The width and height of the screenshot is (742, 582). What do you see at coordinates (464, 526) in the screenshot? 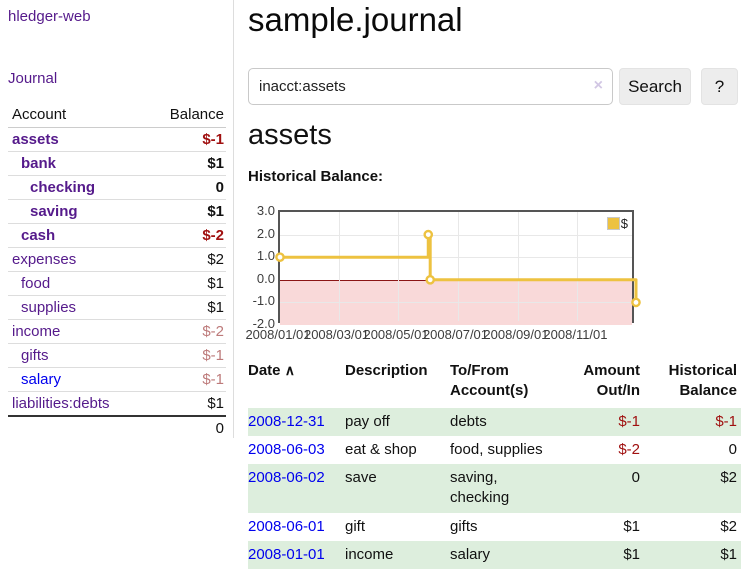
I see `transaction-accounts: gifts` at bounding box center [464, 526].